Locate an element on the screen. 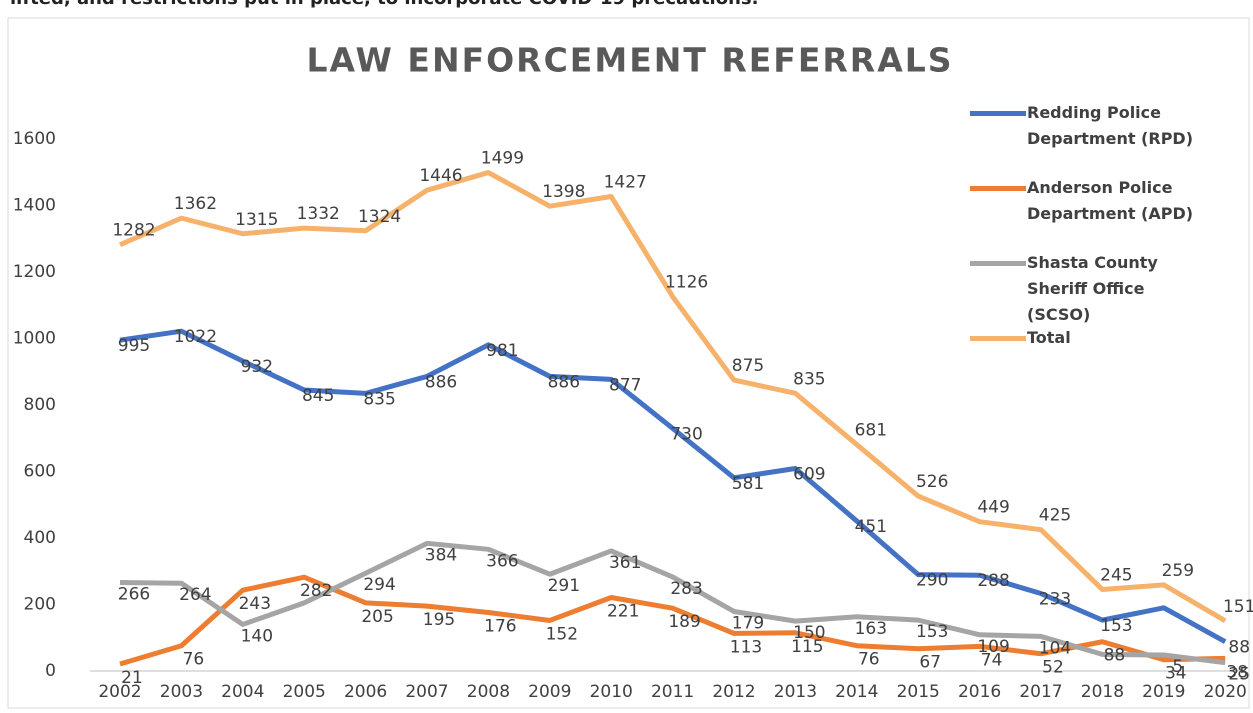 The image size is (1253, 713). data-label: 115 is located at coordinates (807, 647).